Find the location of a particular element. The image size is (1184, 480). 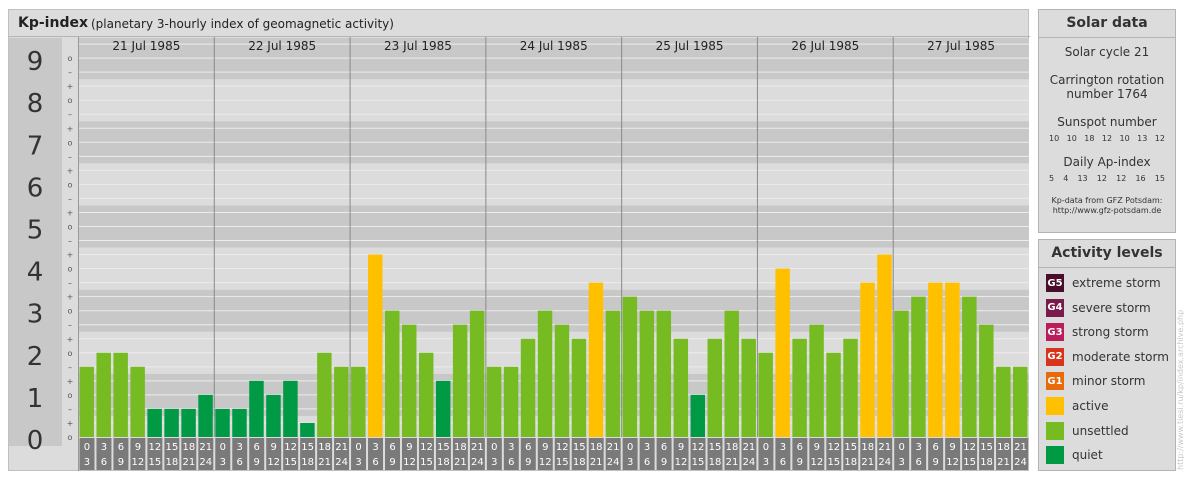

sunspot-values: 10 10 18 12 10 13 12 is located at coordinates (1107, 138).